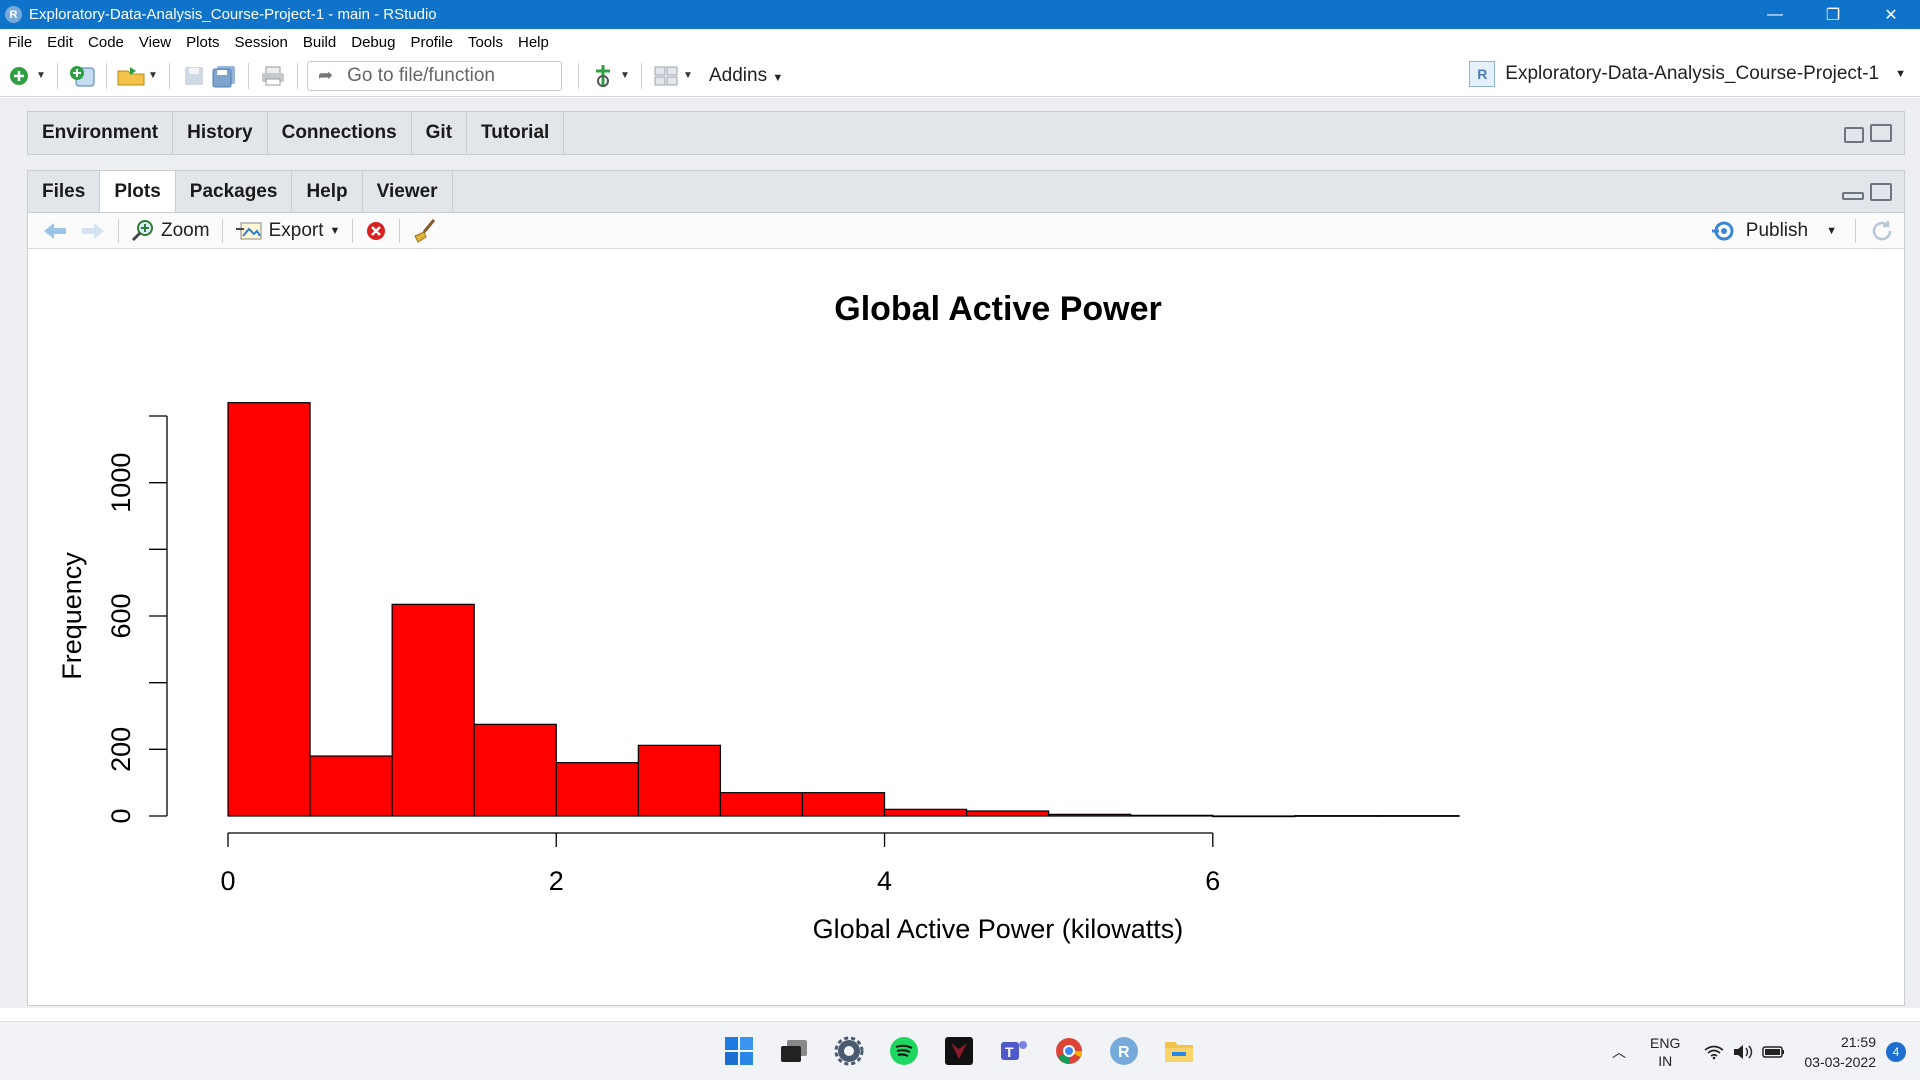  I want to click on y-tick-label: 200, so click(121, 749).